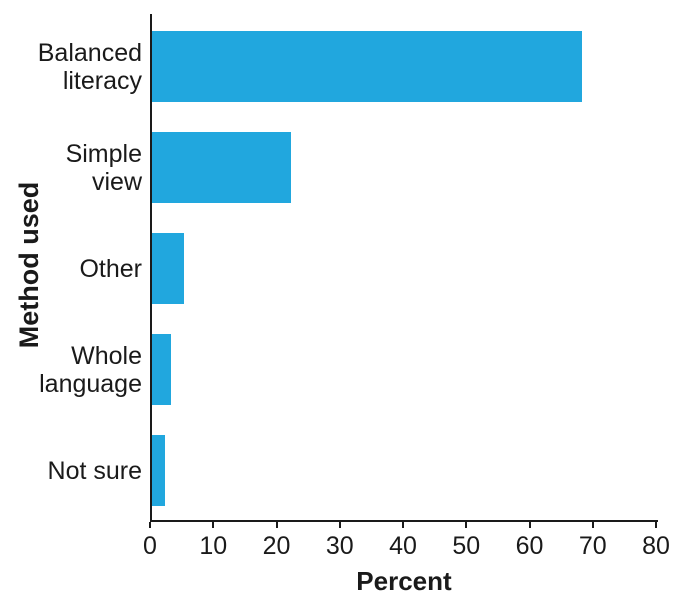 Image resolution: width=680 pixels, height=606 pixels. I want to click on bar-simple-view, so click(221, 167).